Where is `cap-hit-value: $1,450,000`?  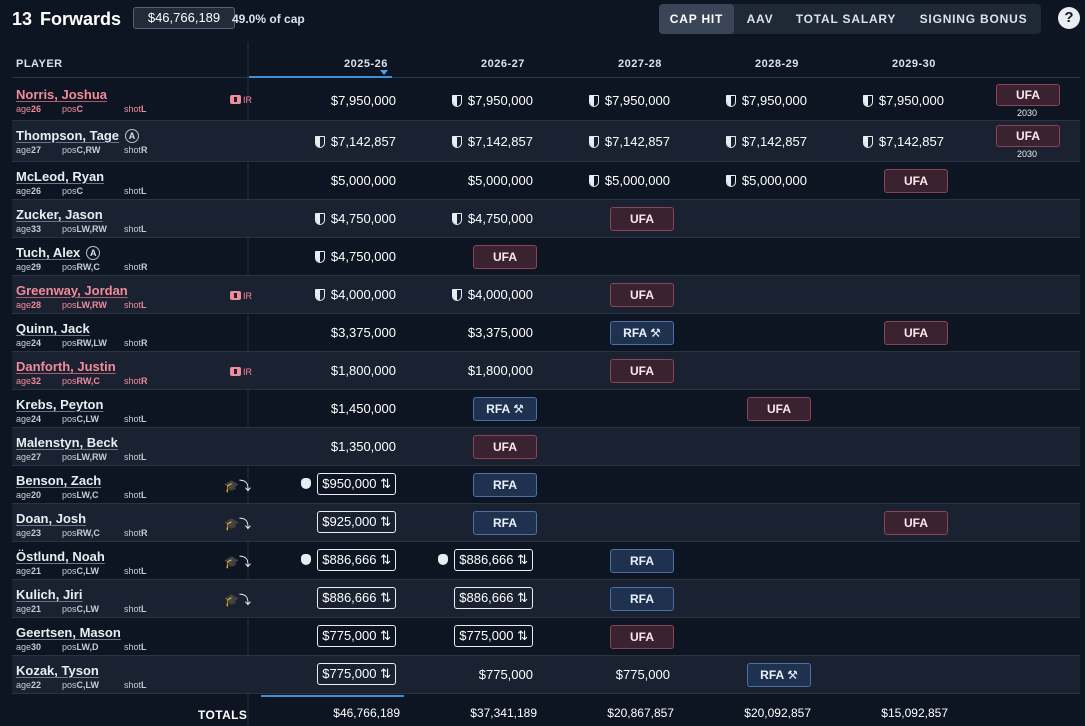 cap-hit-value: $1,450,000 is located at coordinates (363, 408).